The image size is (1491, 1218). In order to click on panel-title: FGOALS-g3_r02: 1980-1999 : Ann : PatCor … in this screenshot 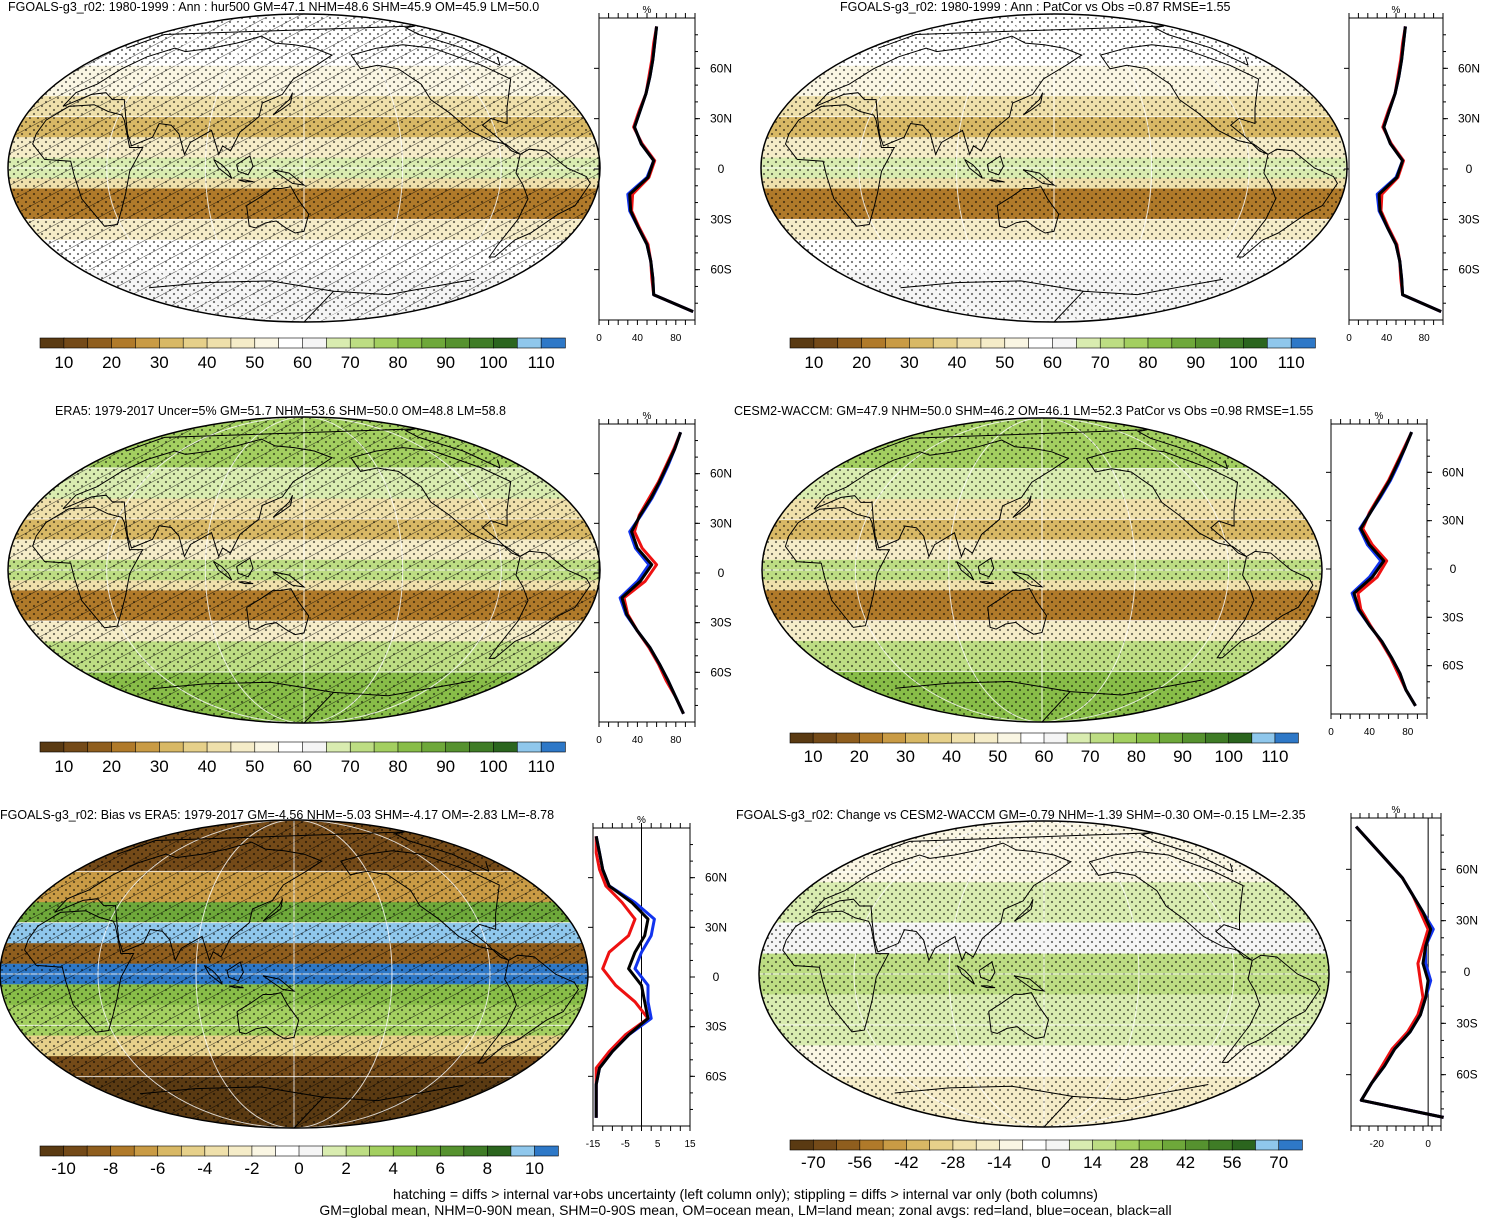, I will do `click(1035, 7)`.